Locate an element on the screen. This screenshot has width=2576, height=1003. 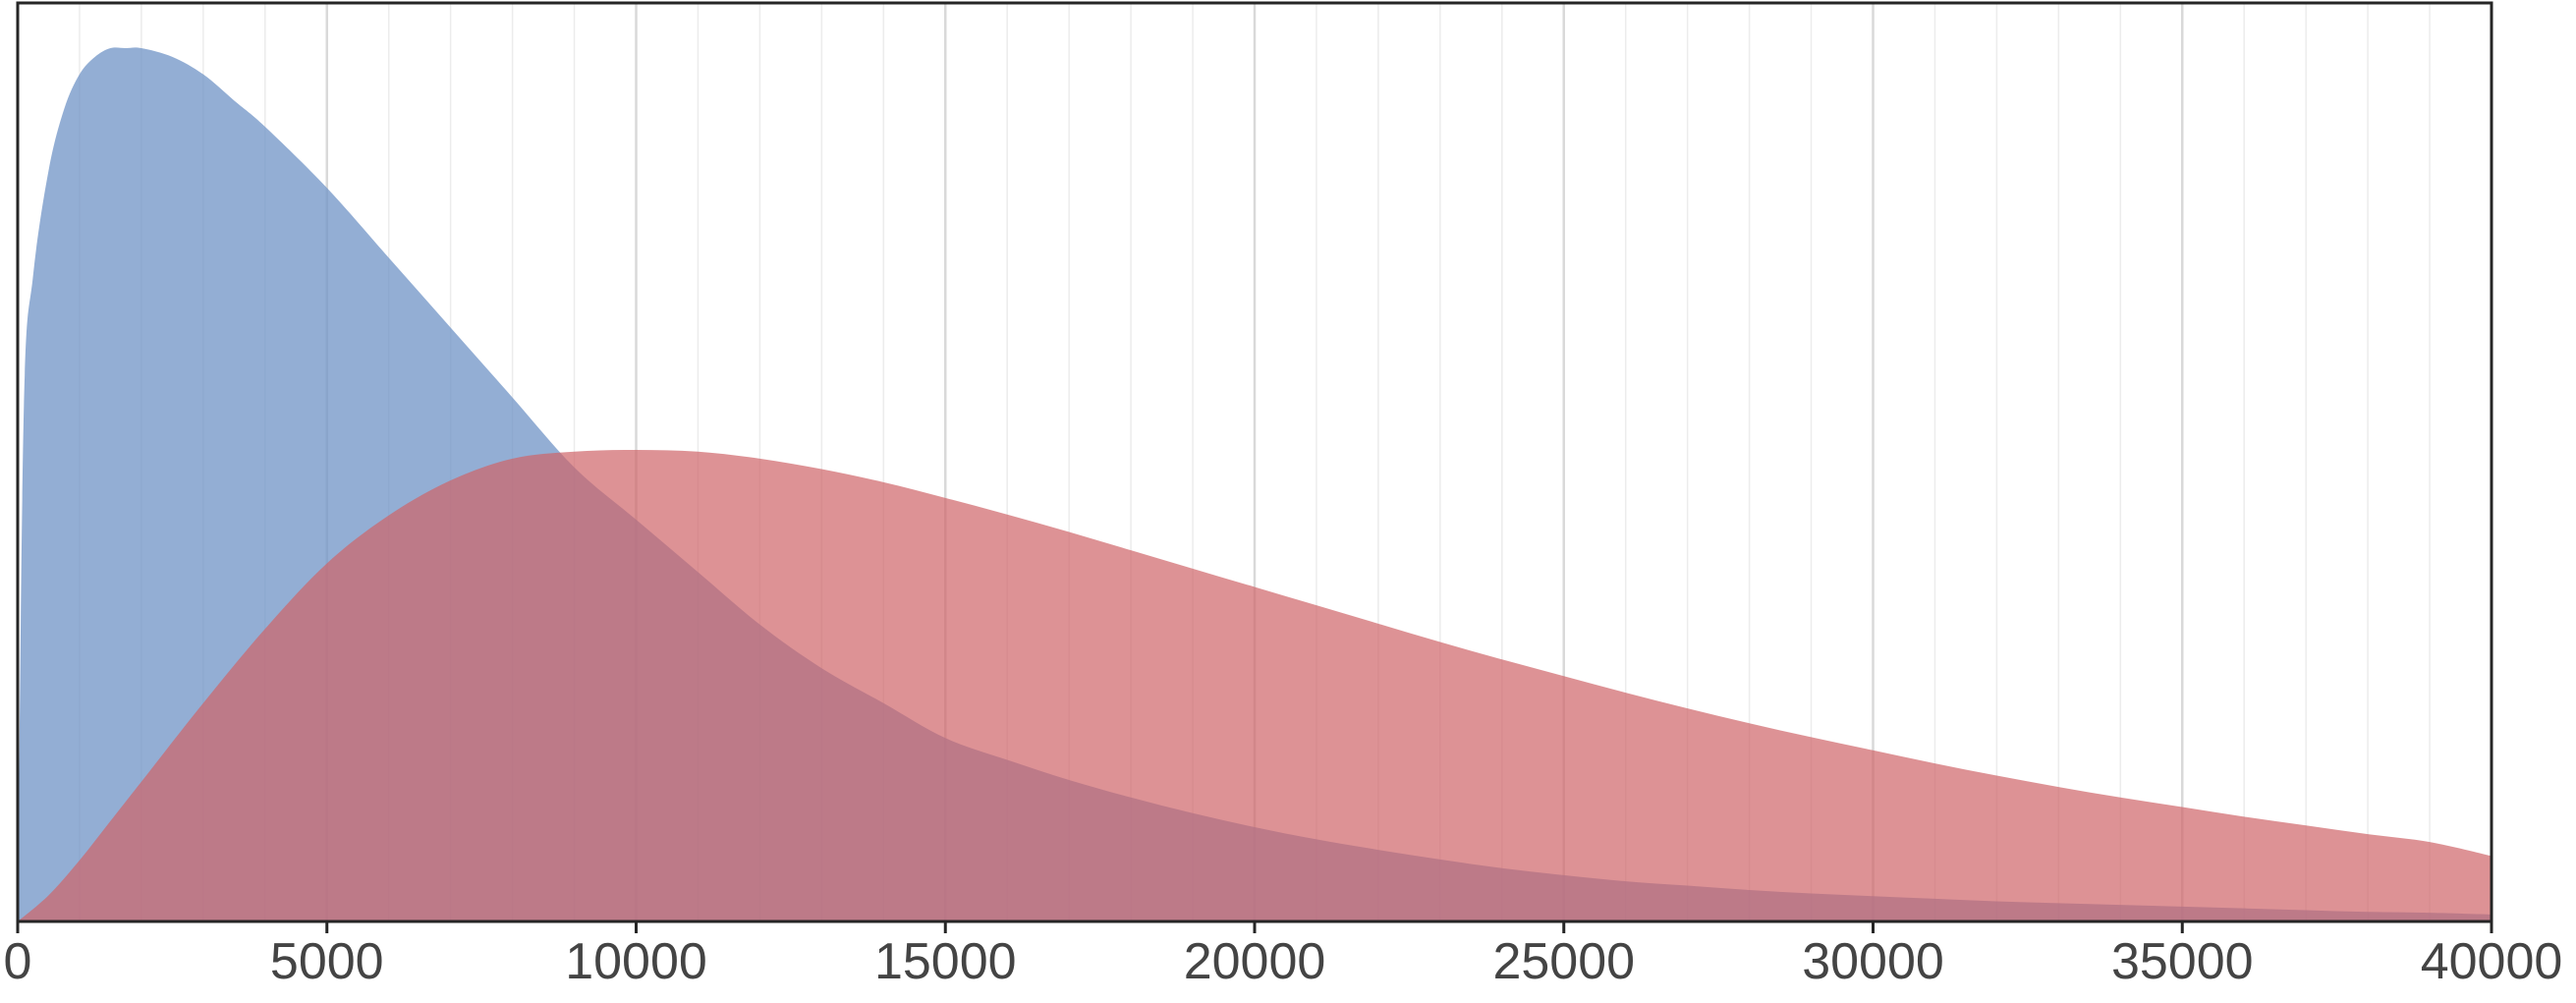
x-tick-label: 20000 is located at coordinates (1255, 961).